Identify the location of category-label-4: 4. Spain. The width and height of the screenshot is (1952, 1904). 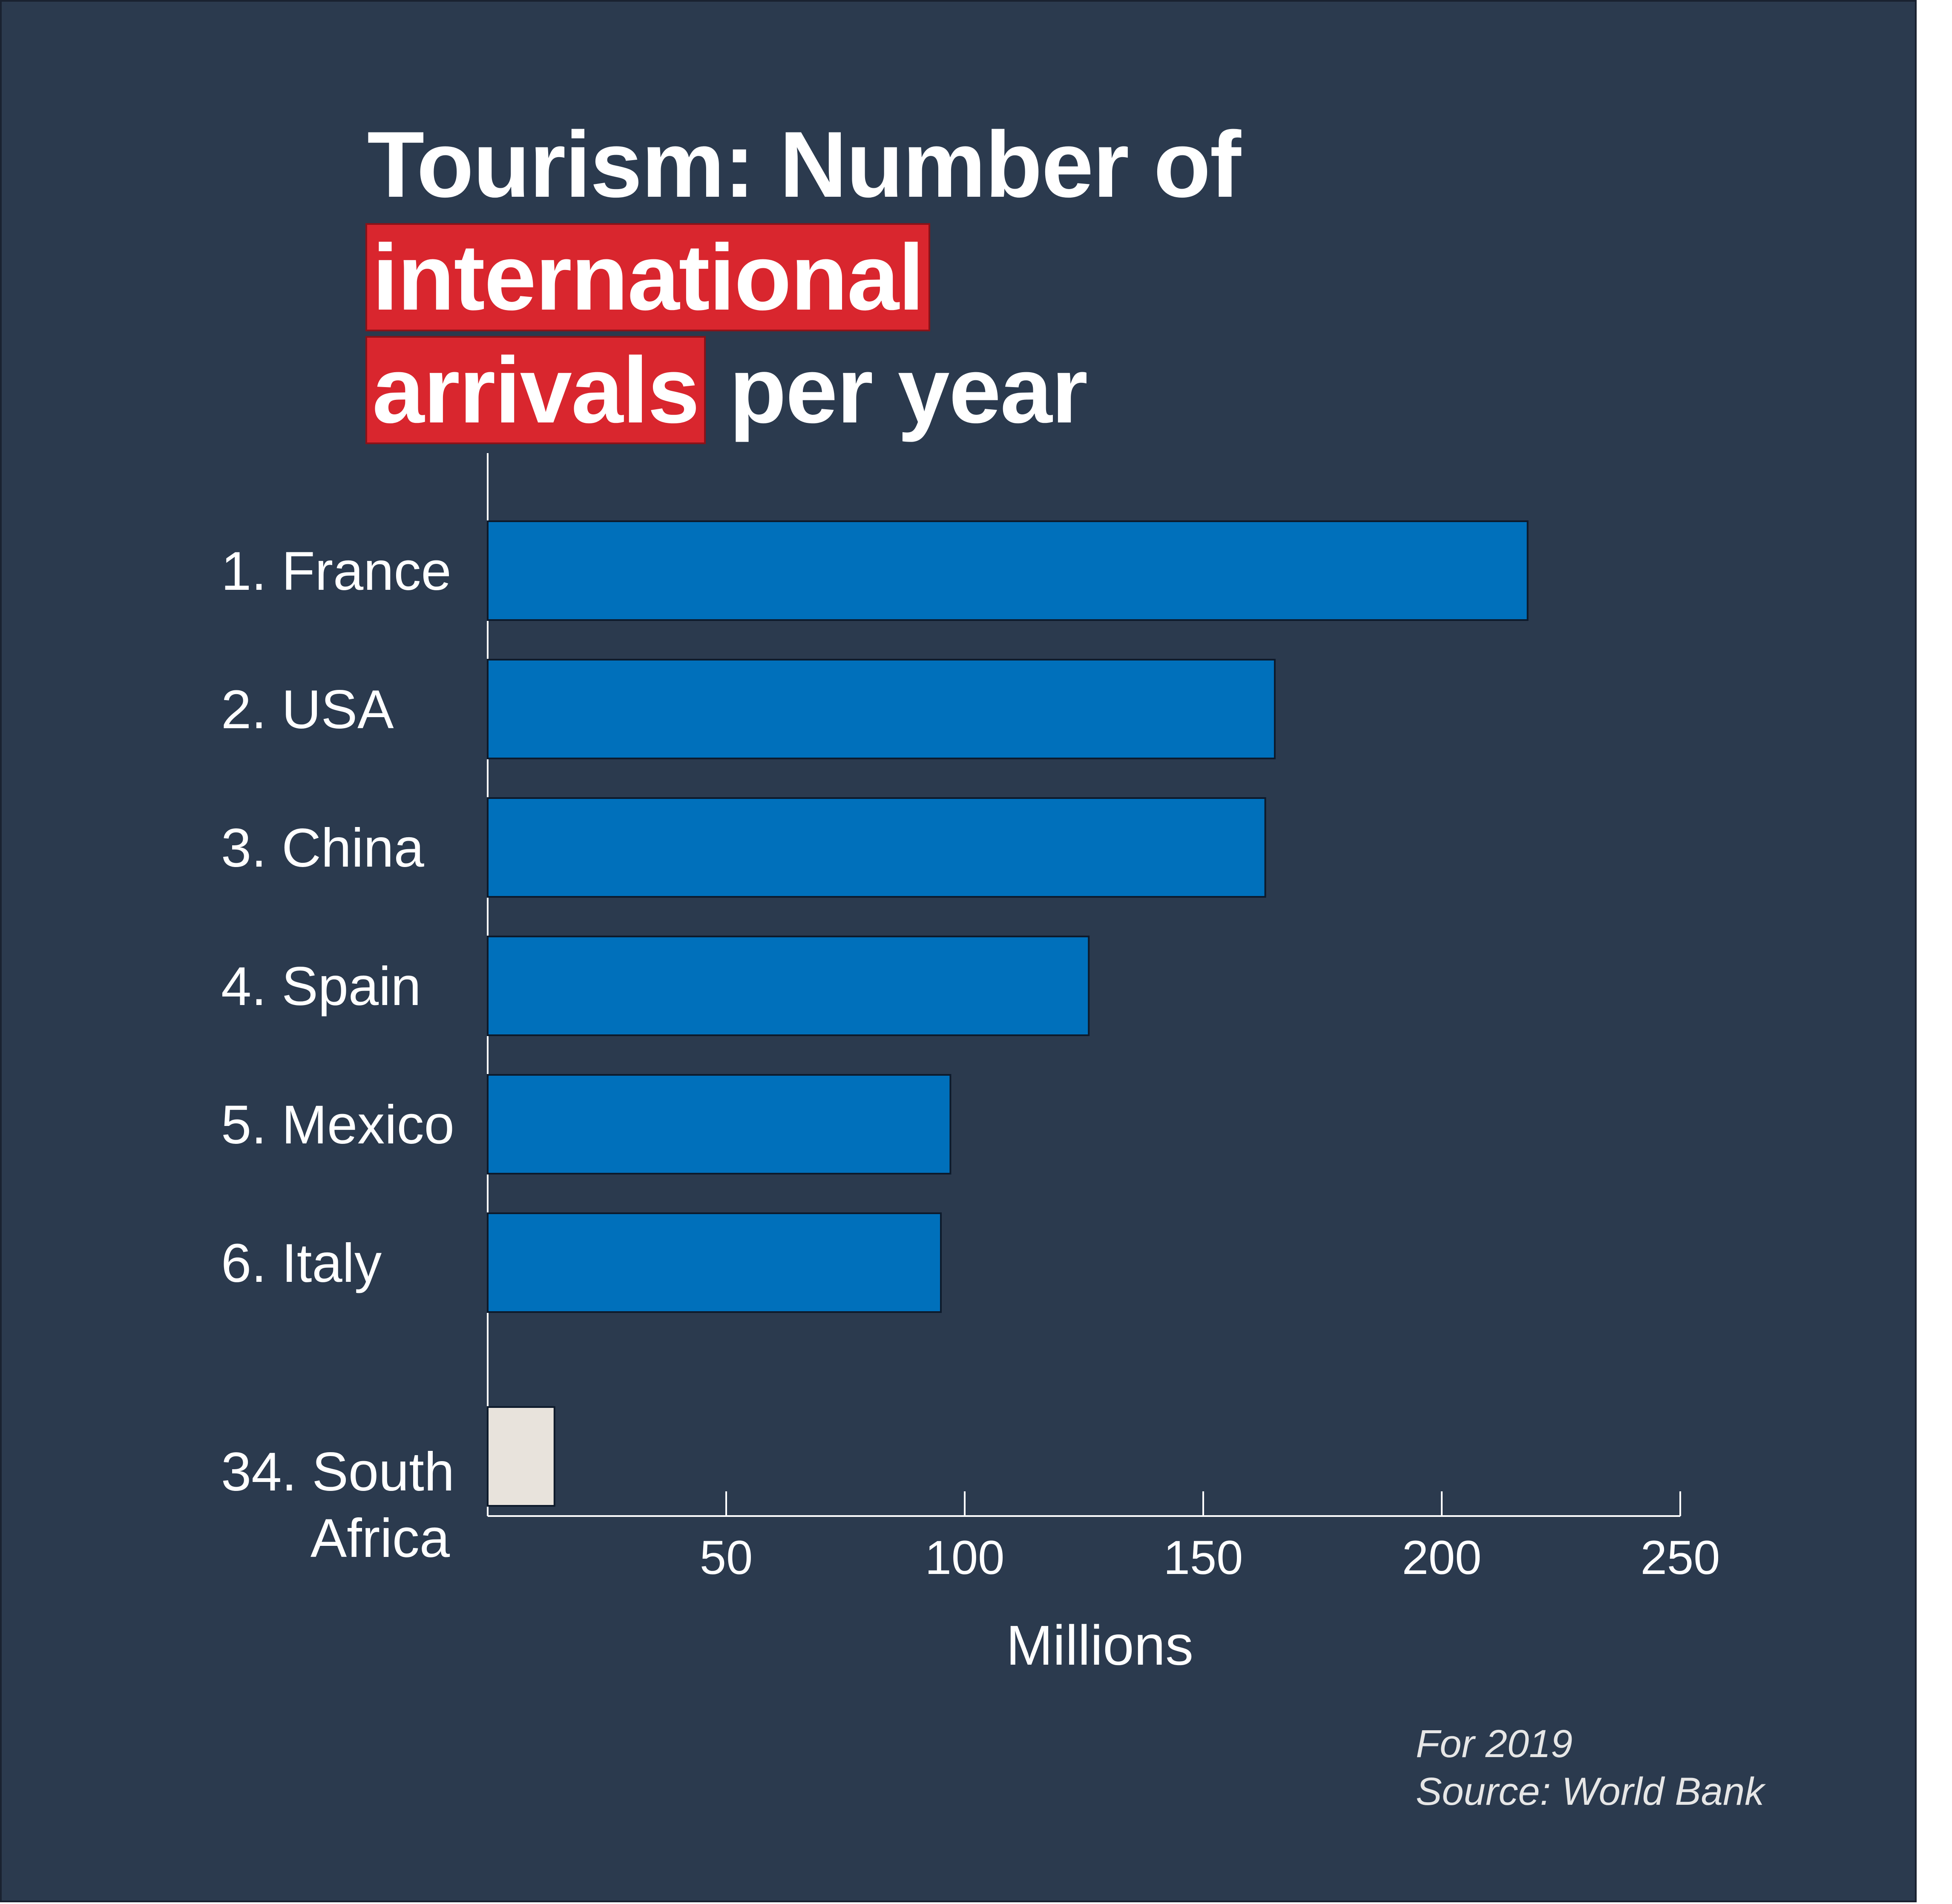
(321, 986).